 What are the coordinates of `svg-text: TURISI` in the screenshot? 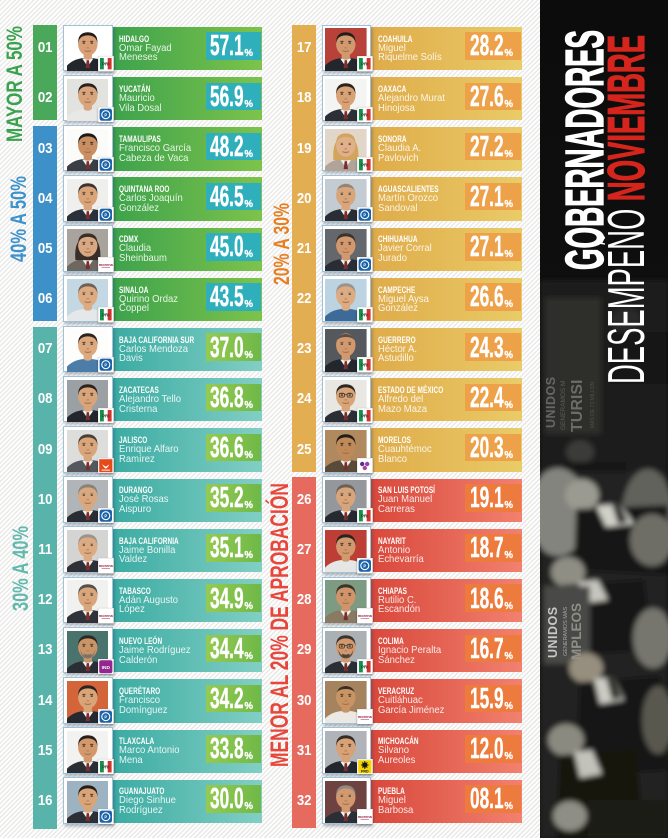 It's located at (577, 406).